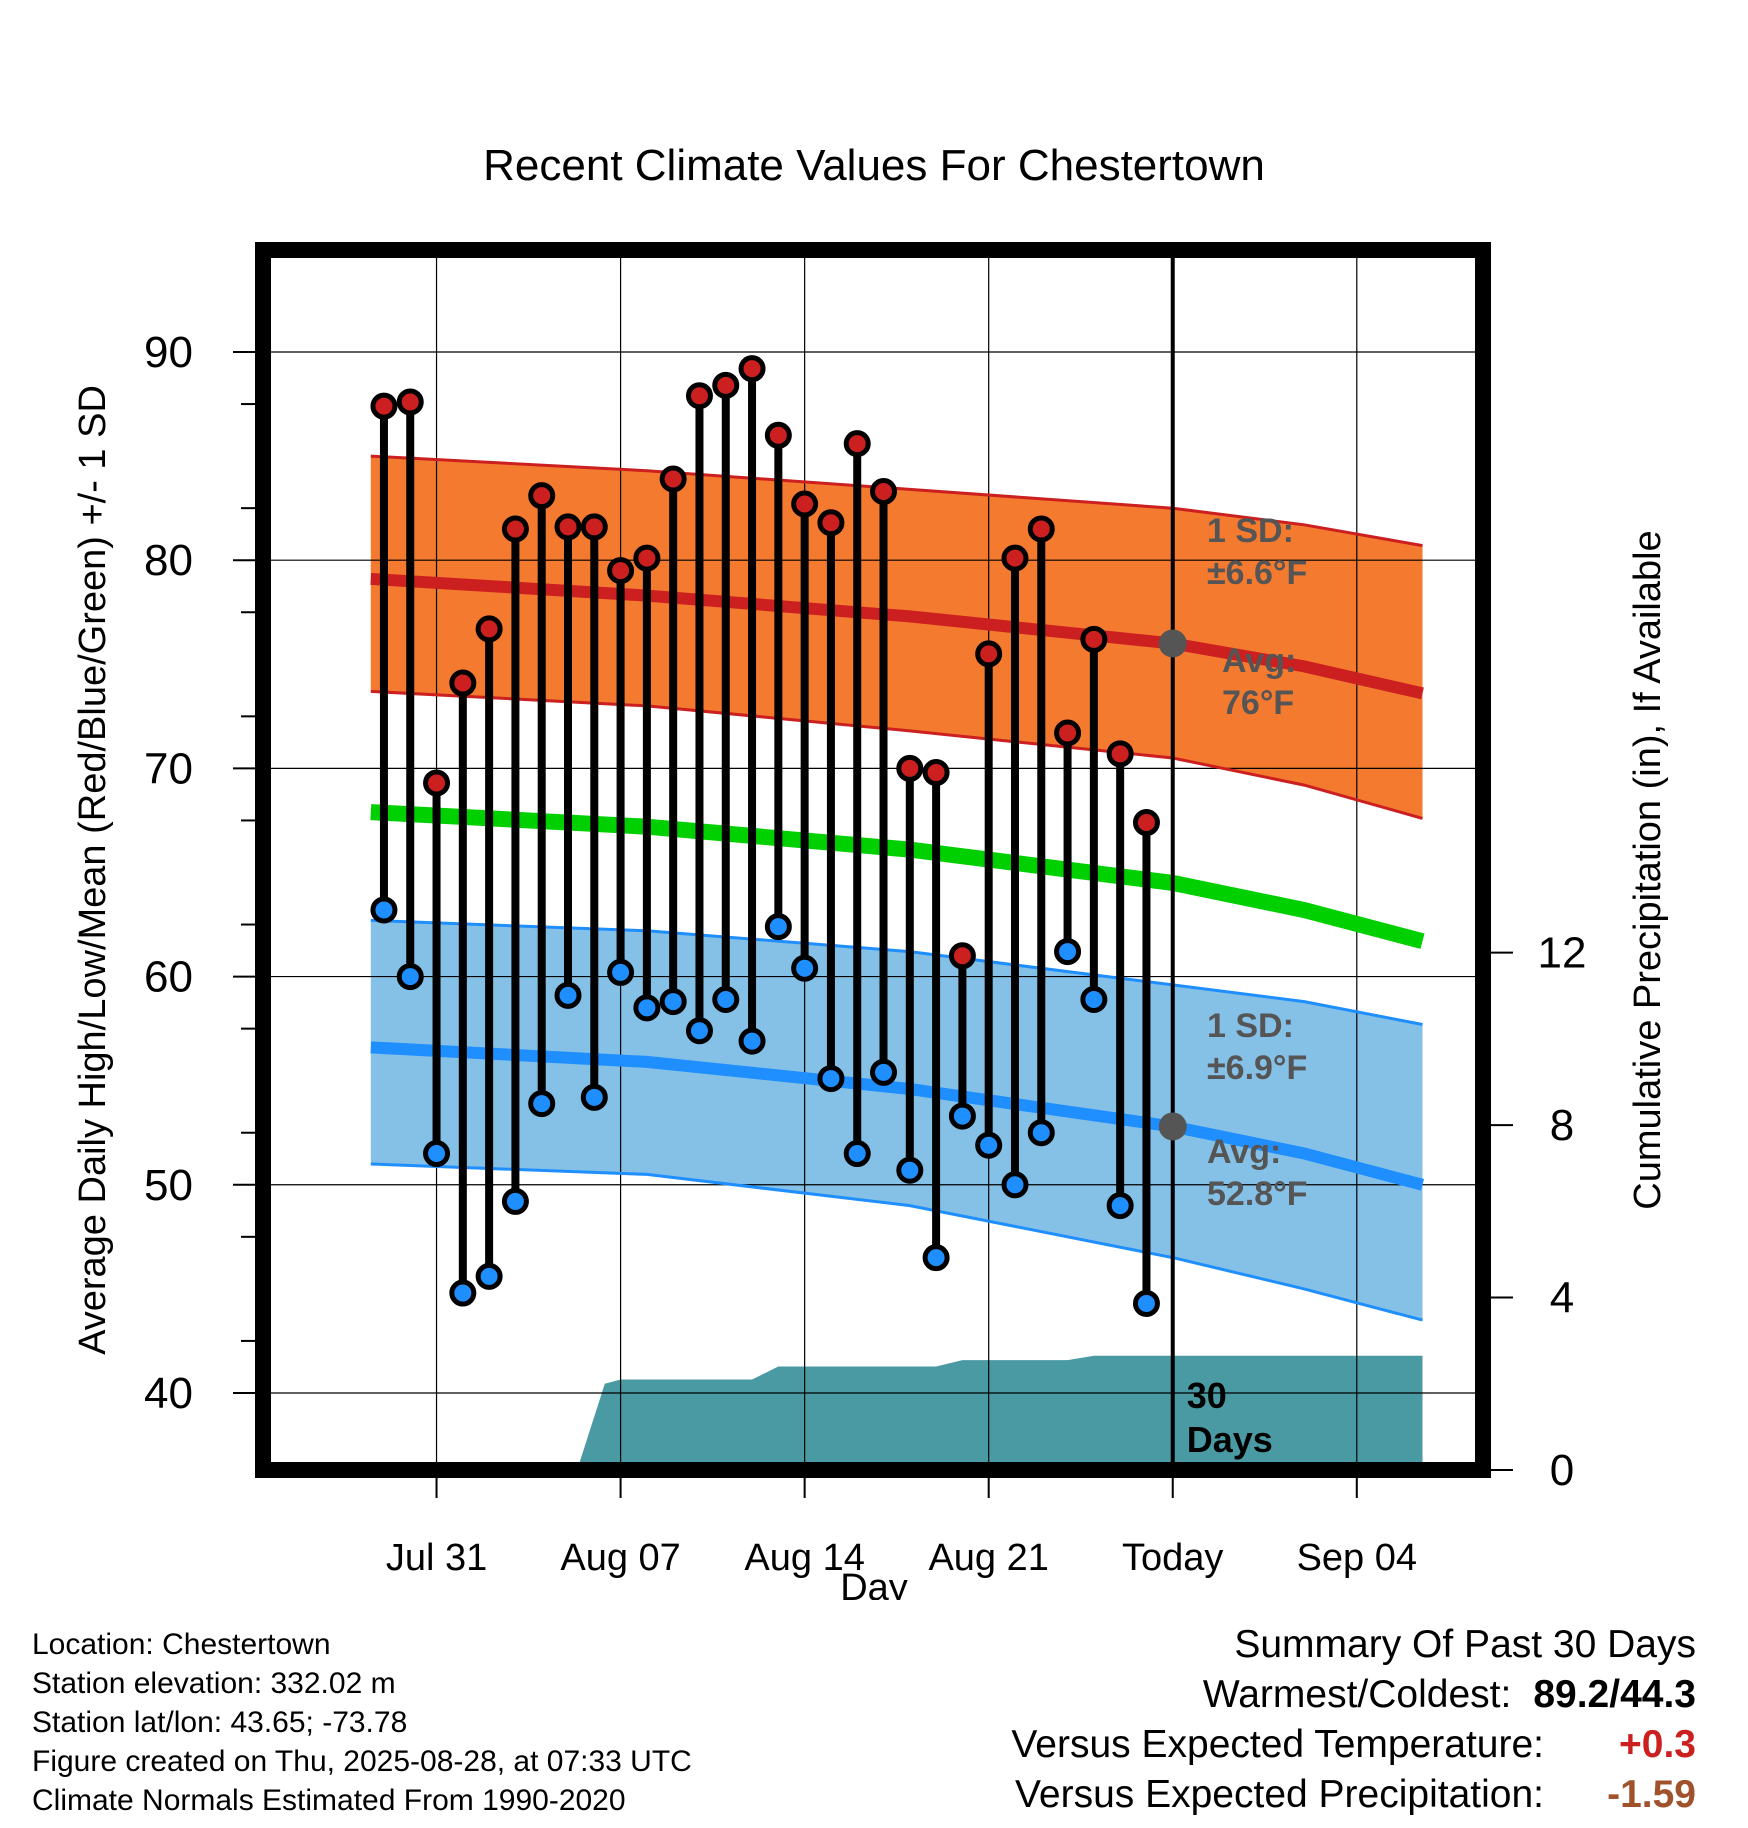 The image size is (1748, 1828). What do you see at coordinates (1562, 953) in the screenshot?
I see `y2-tick-label: 12` at bounding box center [1562, 953].